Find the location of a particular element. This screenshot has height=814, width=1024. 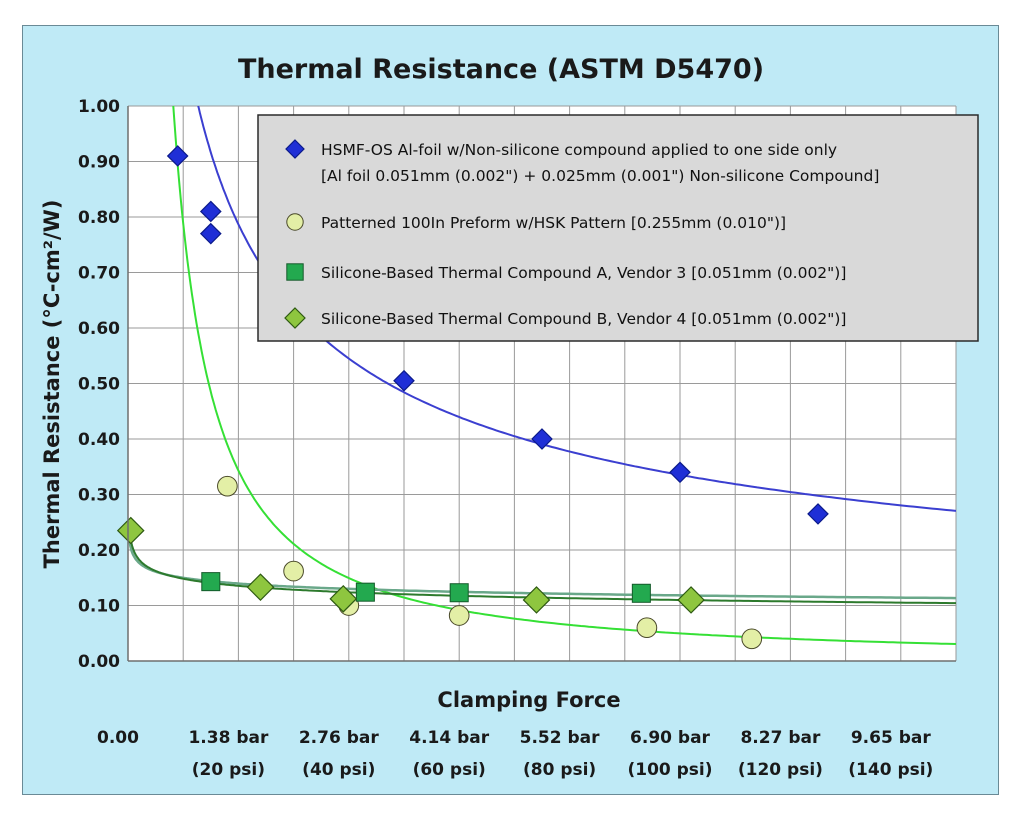

x-tick-label: 2.76 bar is located at coordinates (339, 738).